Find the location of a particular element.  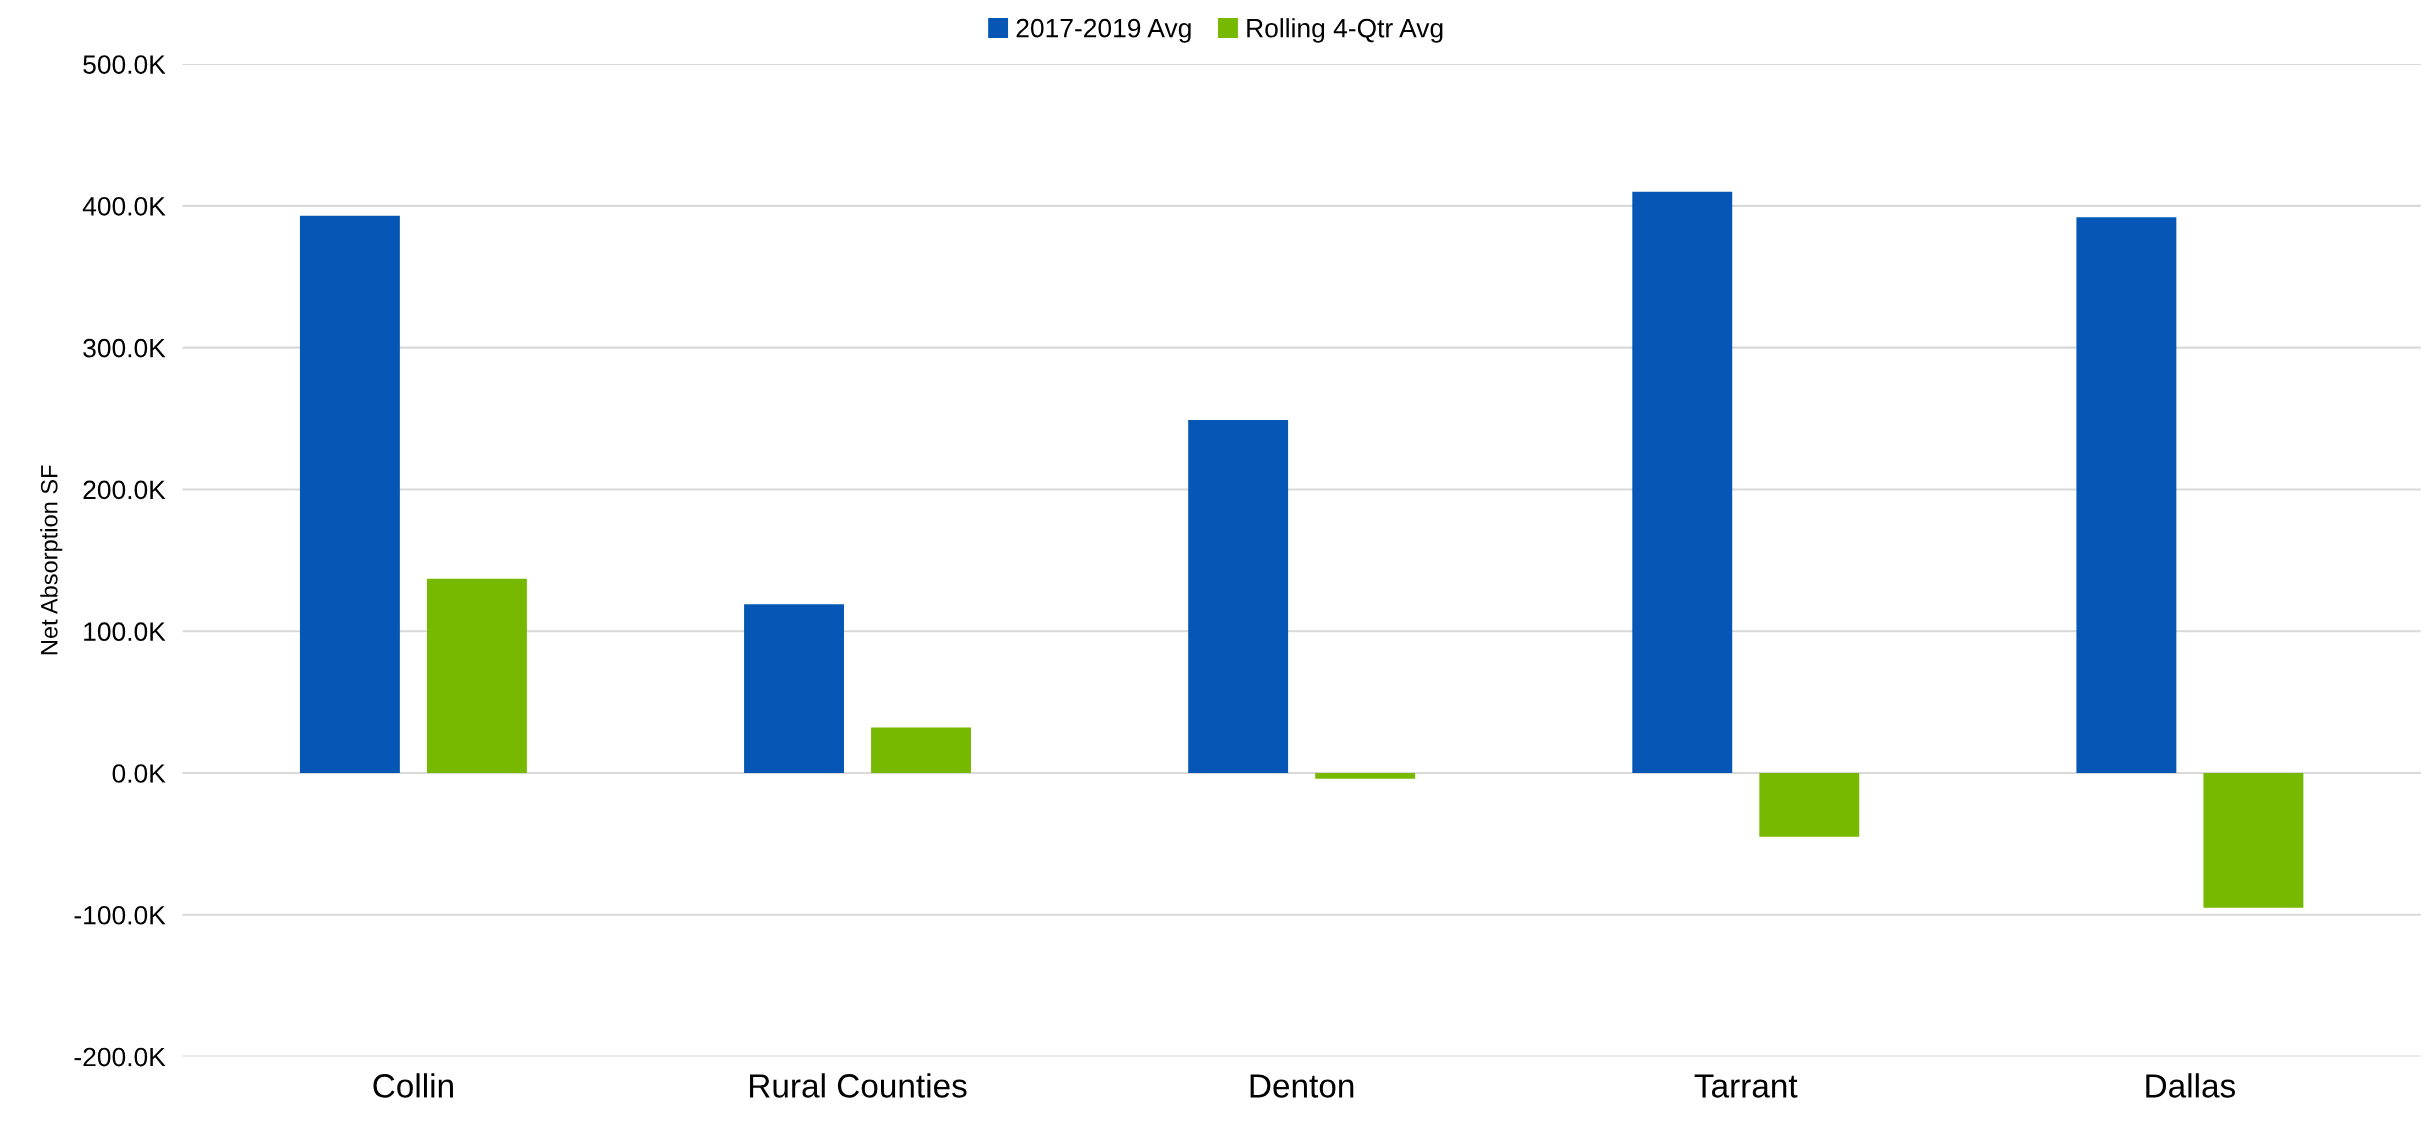

legend-label: Rolling 4-Qtr Avg is located at coordinates (1345, 30).